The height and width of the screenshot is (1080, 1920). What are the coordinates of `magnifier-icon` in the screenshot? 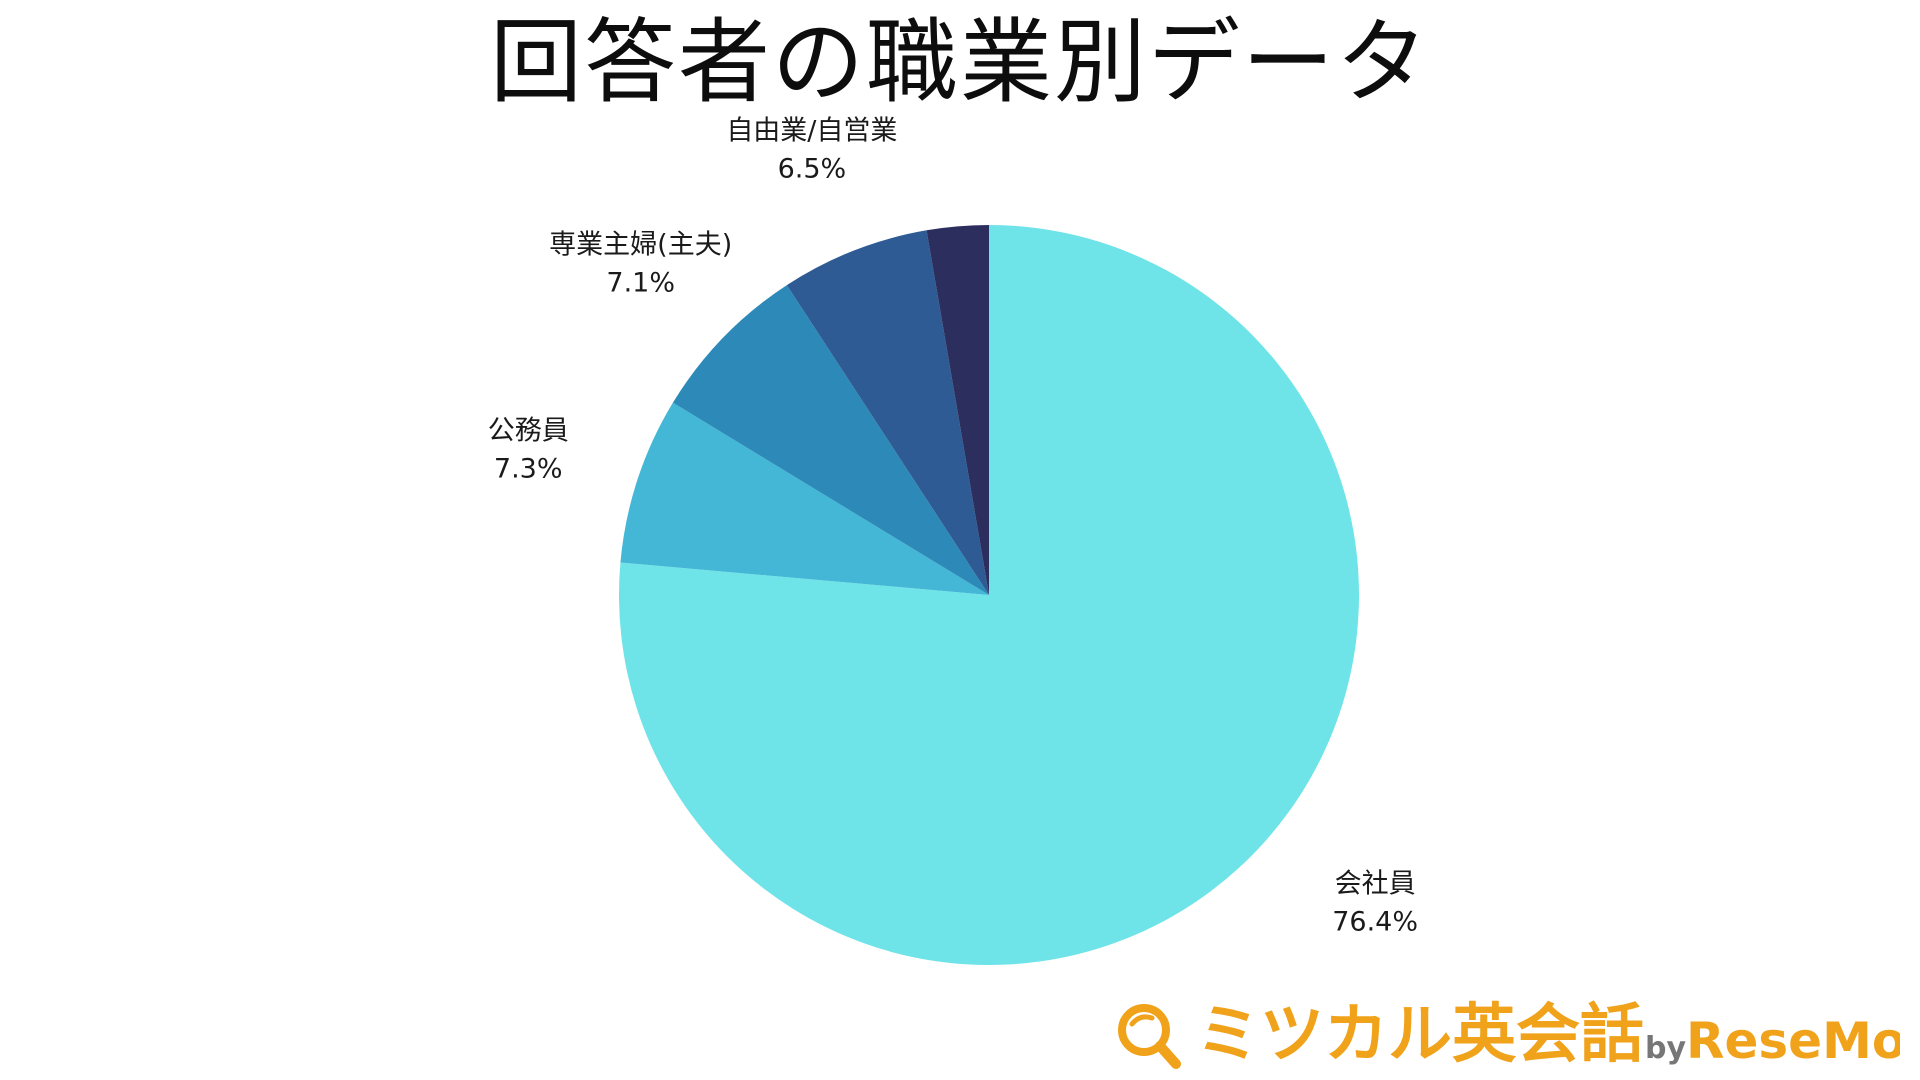 It's located at (1149, 1036).